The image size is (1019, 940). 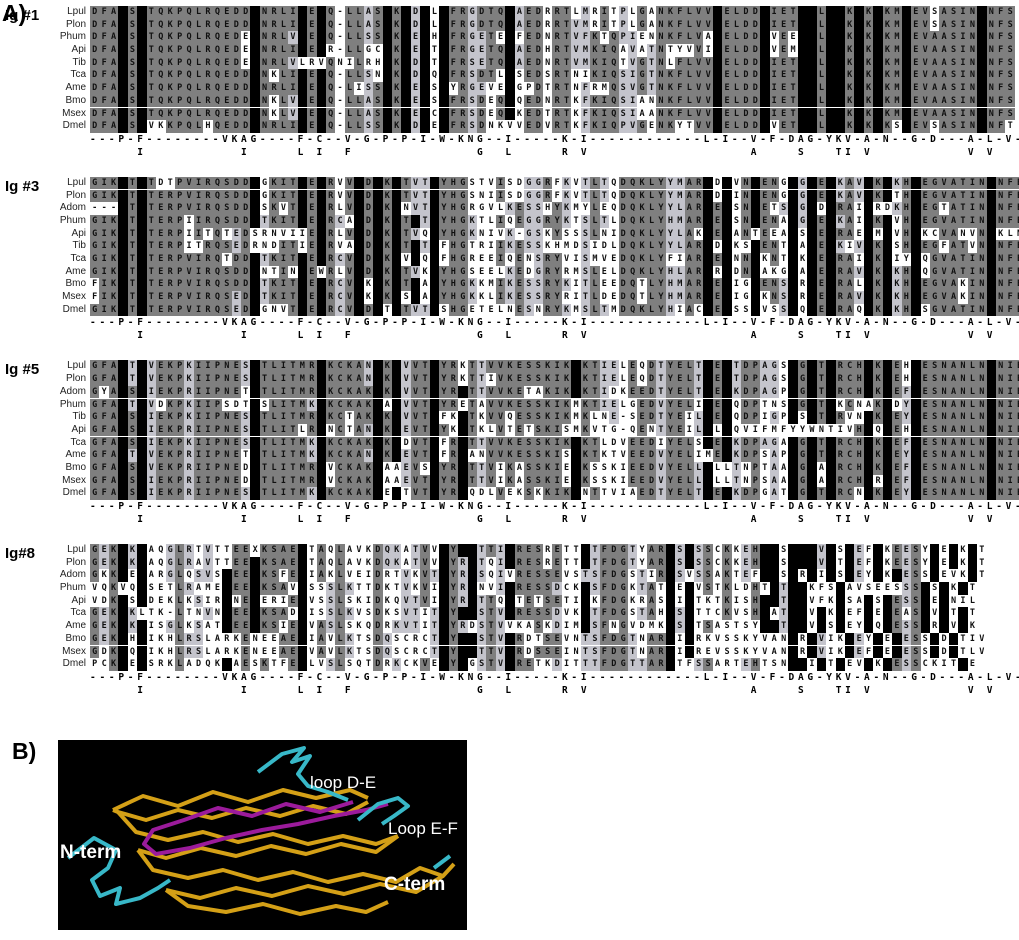 I want to click on alignment-block-title: Ig #3, so click(x=22, y=186).